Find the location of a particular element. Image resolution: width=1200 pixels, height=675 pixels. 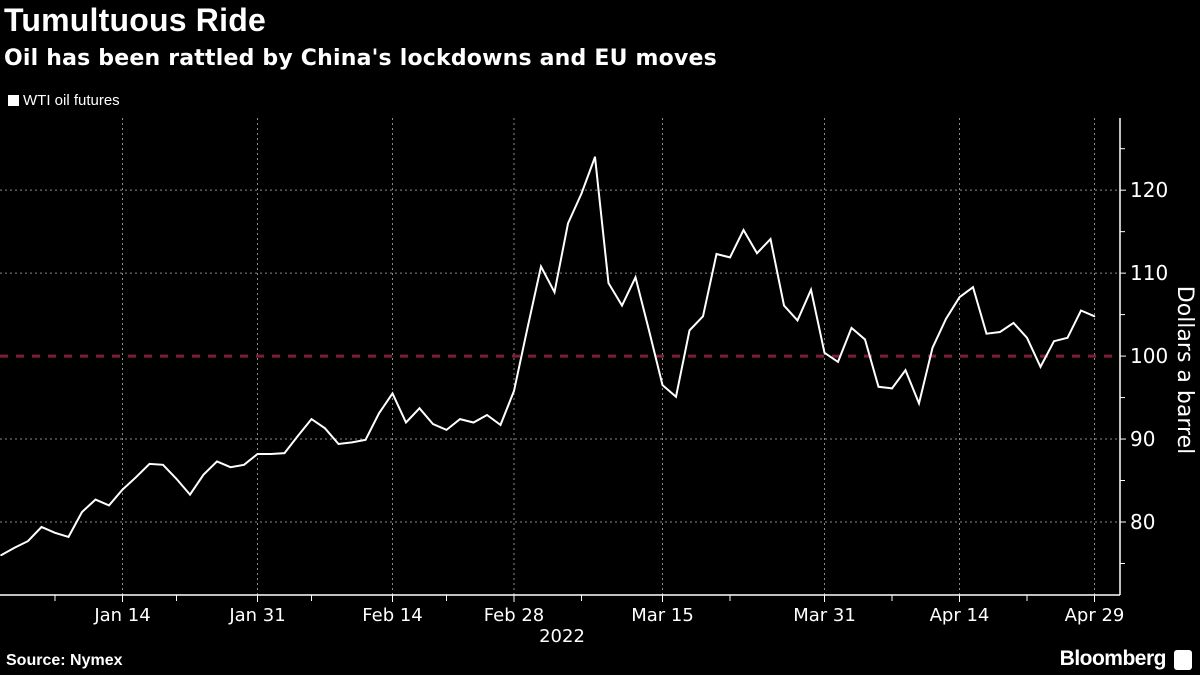

x-tick-label: Jan 31 is located at coordinates (256, 615).